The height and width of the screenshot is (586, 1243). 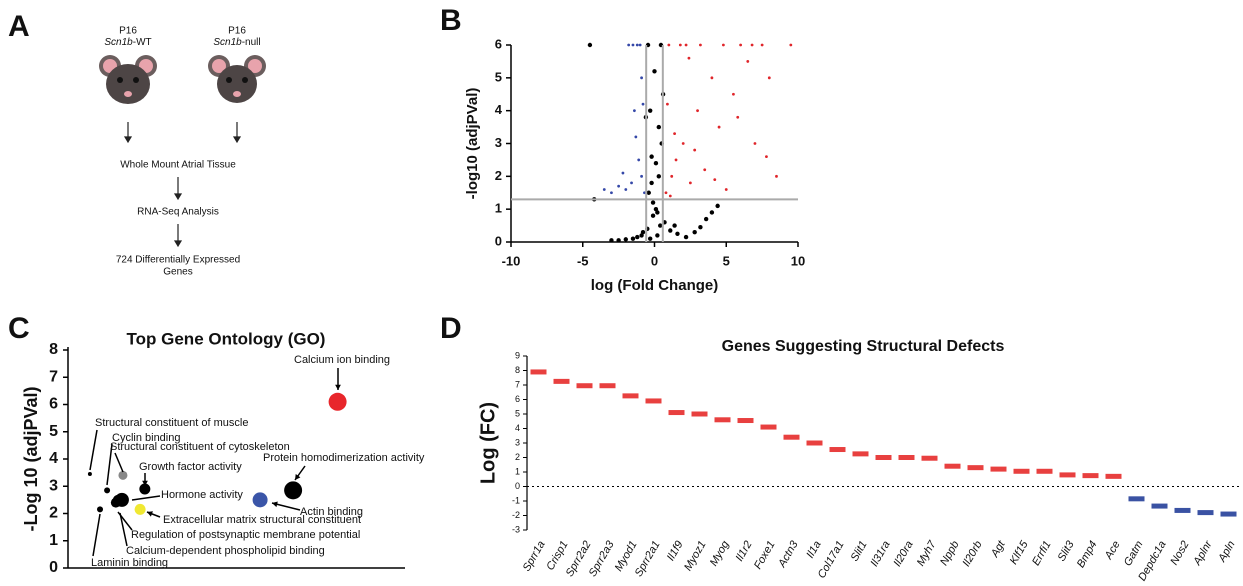 What do you see at coordinates (880, 554) in the screenshot?
I see `x-tick-label: Il31ra` at bounding box center [880, 554].